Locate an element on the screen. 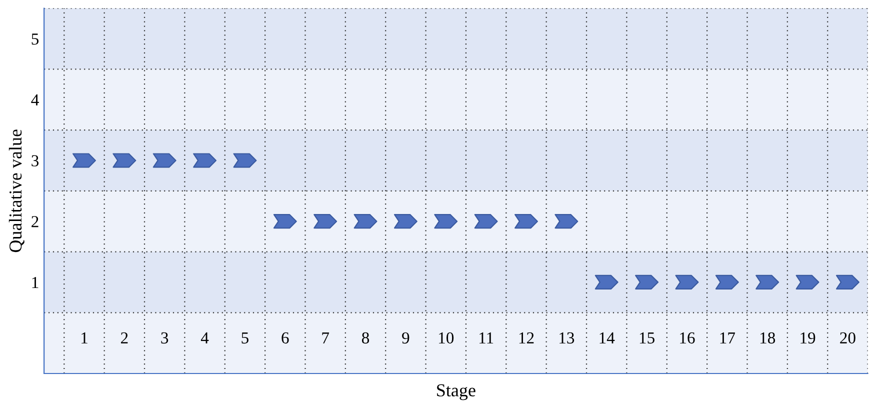  x-tick-label: 12 is located at coordinates (526, 338).